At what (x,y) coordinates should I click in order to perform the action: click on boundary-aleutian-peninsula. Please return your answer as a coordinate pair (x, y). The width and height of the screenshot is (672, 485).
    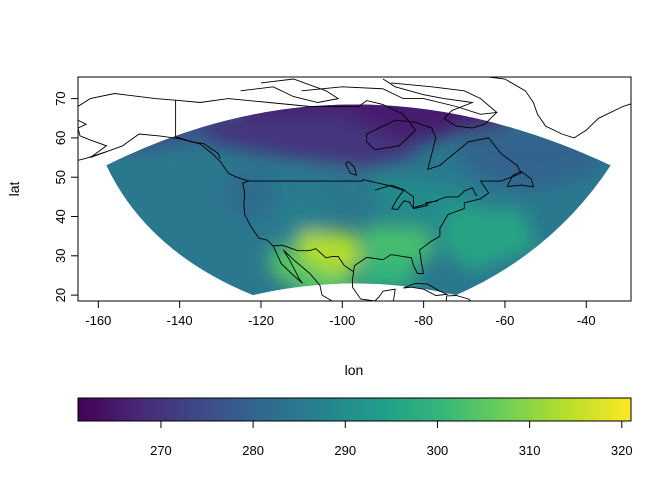
    Looking at the image, I should click on (92, 156).